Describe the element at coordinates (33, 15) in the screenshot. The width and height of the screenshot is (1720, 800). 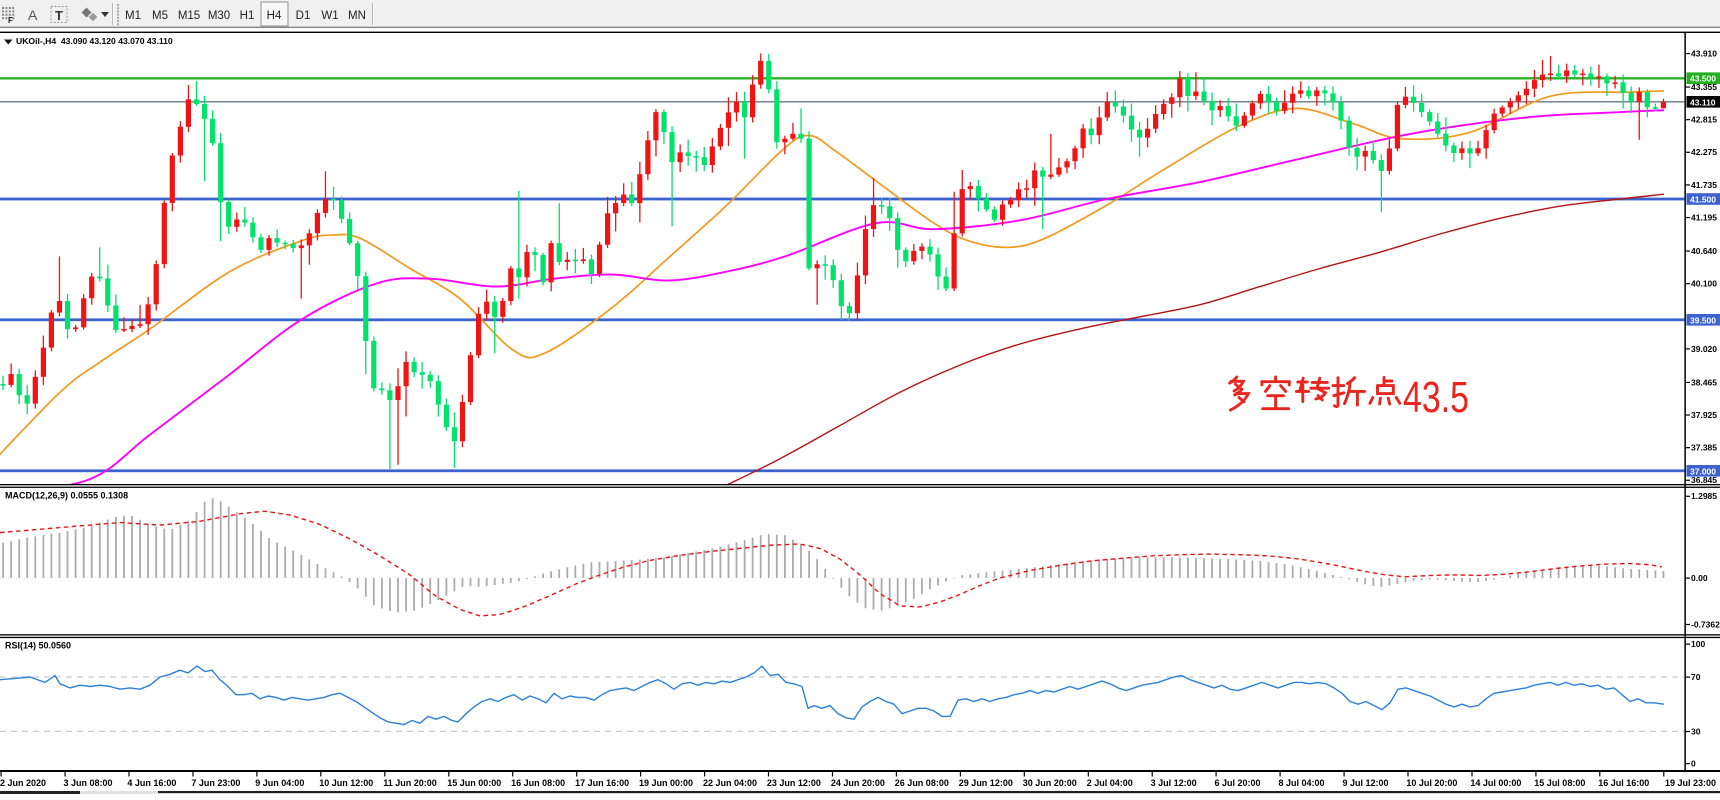
I see `svg-text: A` at that location.